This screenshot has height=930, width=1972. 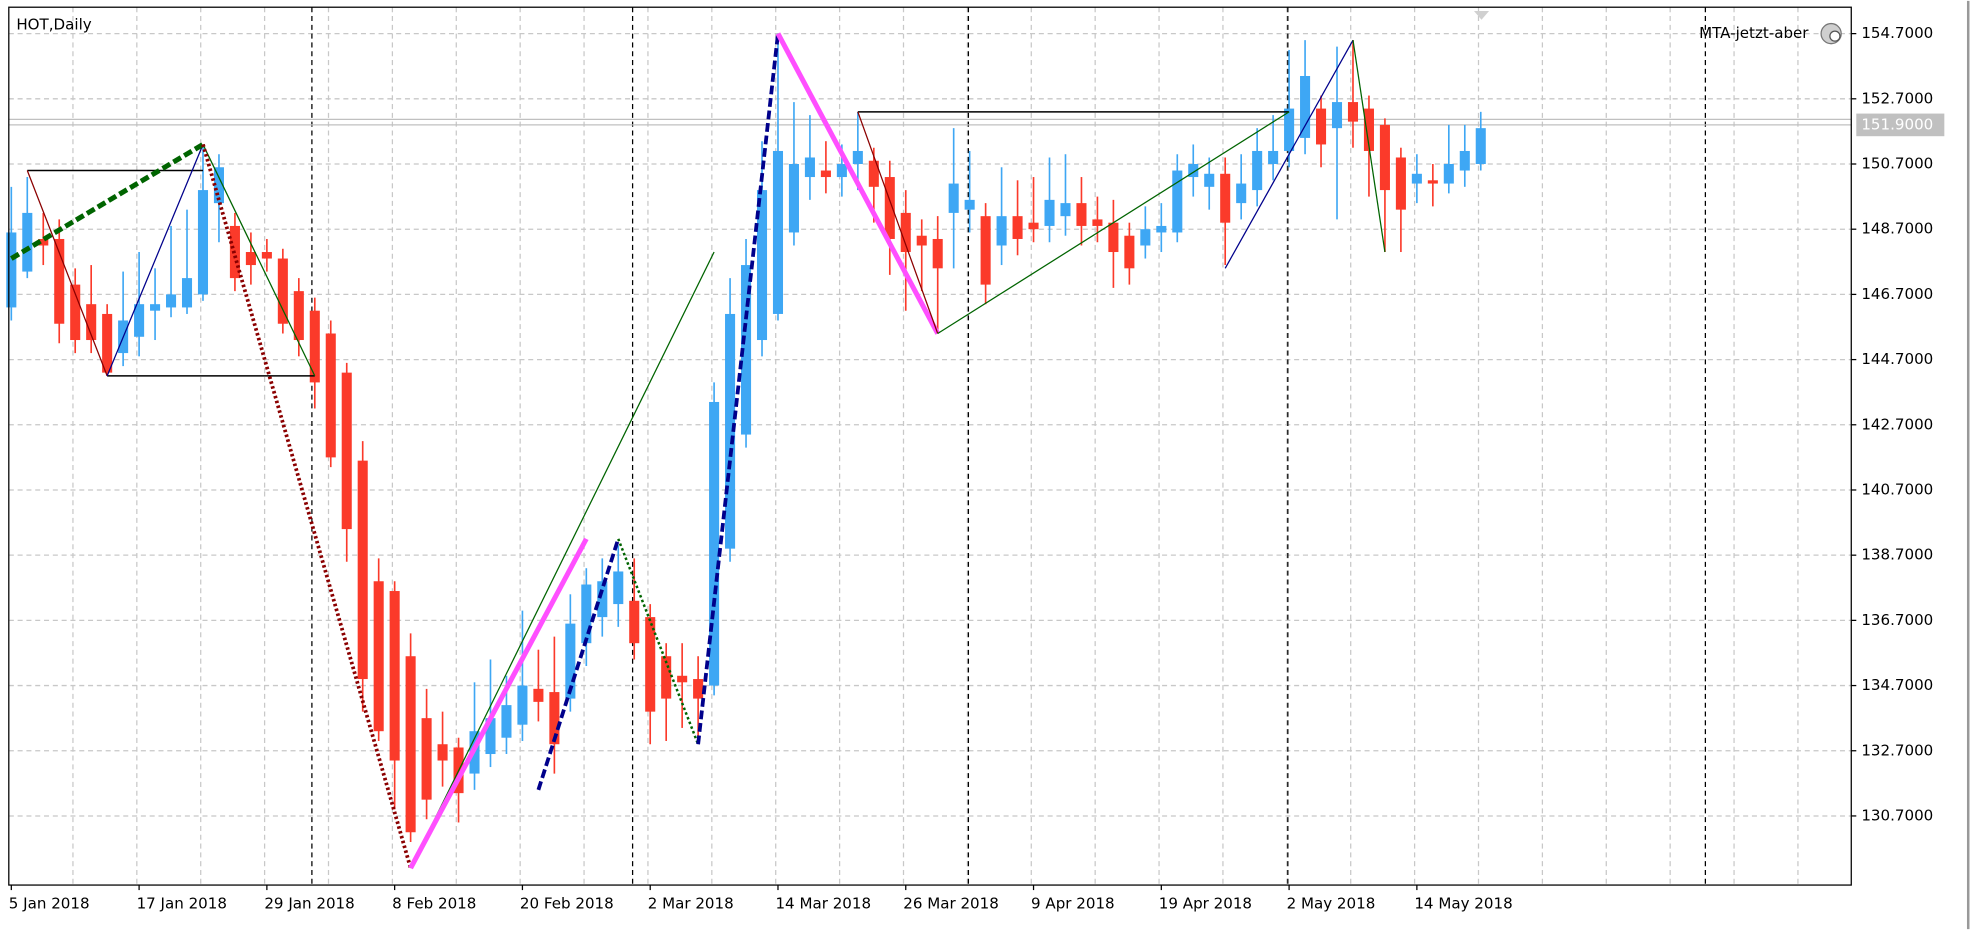 I want to click on x-tick-label: 5 Jan 2018, so click(x=49, y=903).